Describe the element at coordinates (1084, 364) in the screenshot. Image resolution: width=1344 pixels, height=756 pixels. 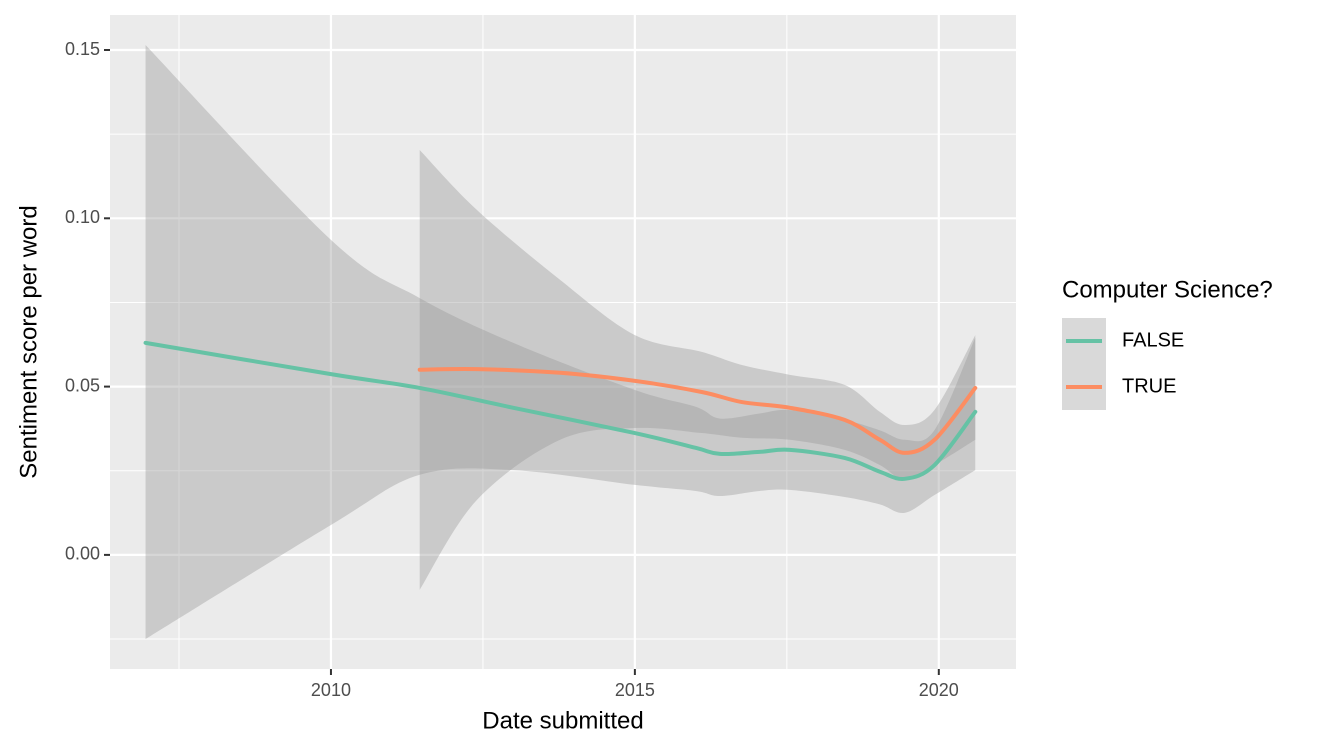
I see `legend-key-background` at that location.